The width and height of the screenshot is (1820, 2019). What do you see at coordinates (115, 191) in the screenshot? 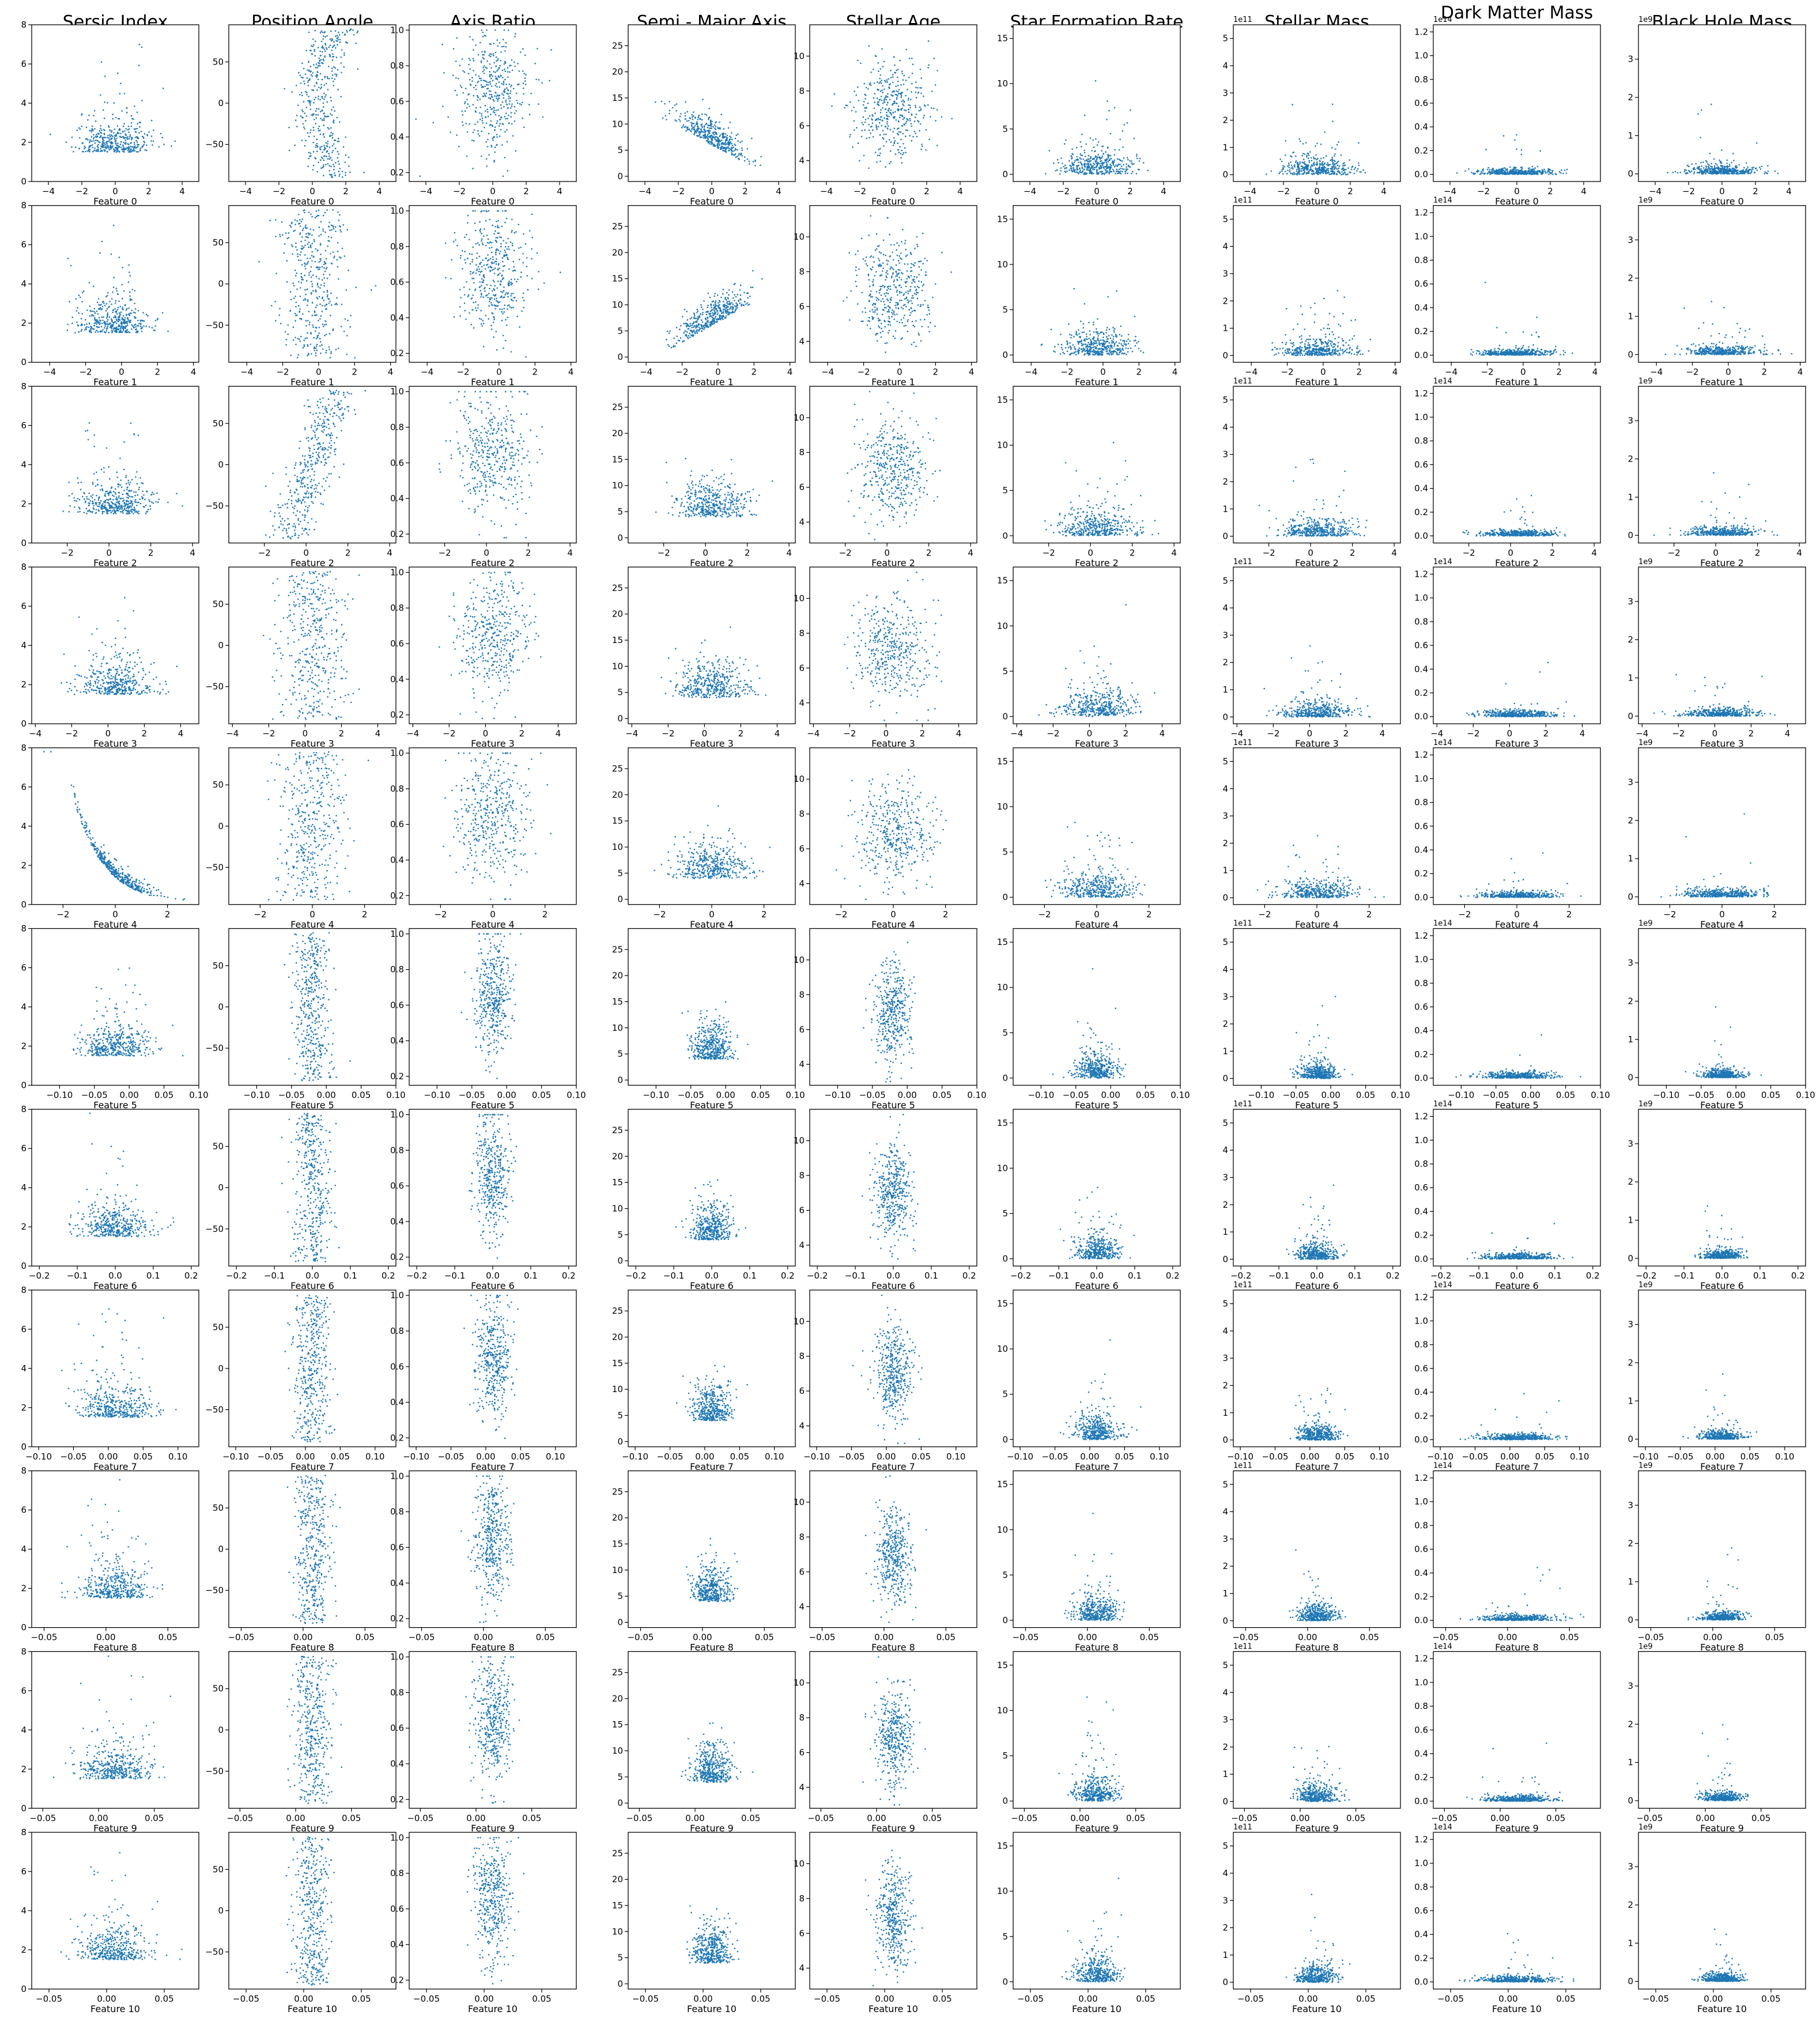
I see `x-tick-label: 0` at bounding box center [115, 191].